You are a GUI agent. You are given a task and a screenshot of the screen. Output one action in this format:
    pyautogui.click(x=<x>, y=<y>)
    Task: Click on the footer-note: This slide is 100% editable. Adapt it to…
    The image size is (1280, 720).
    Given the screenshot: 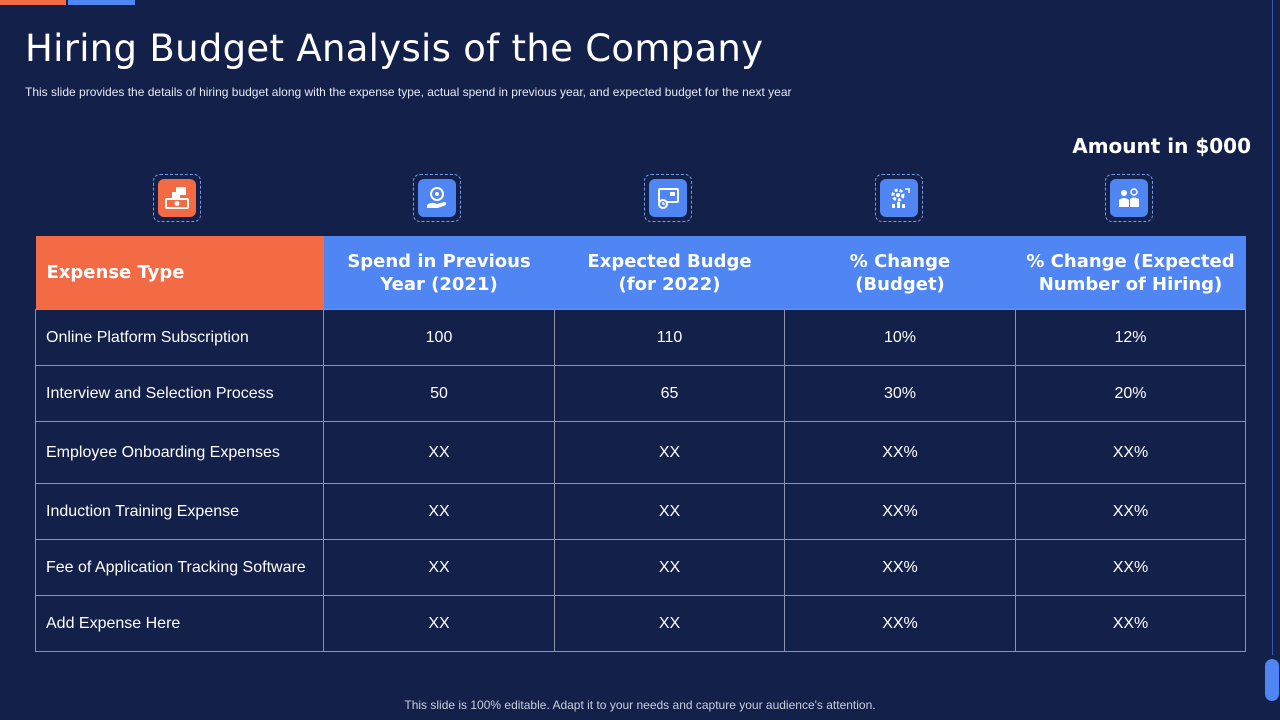 What is the action you would take?
    pyautogui.click(x=640, y=705)
    